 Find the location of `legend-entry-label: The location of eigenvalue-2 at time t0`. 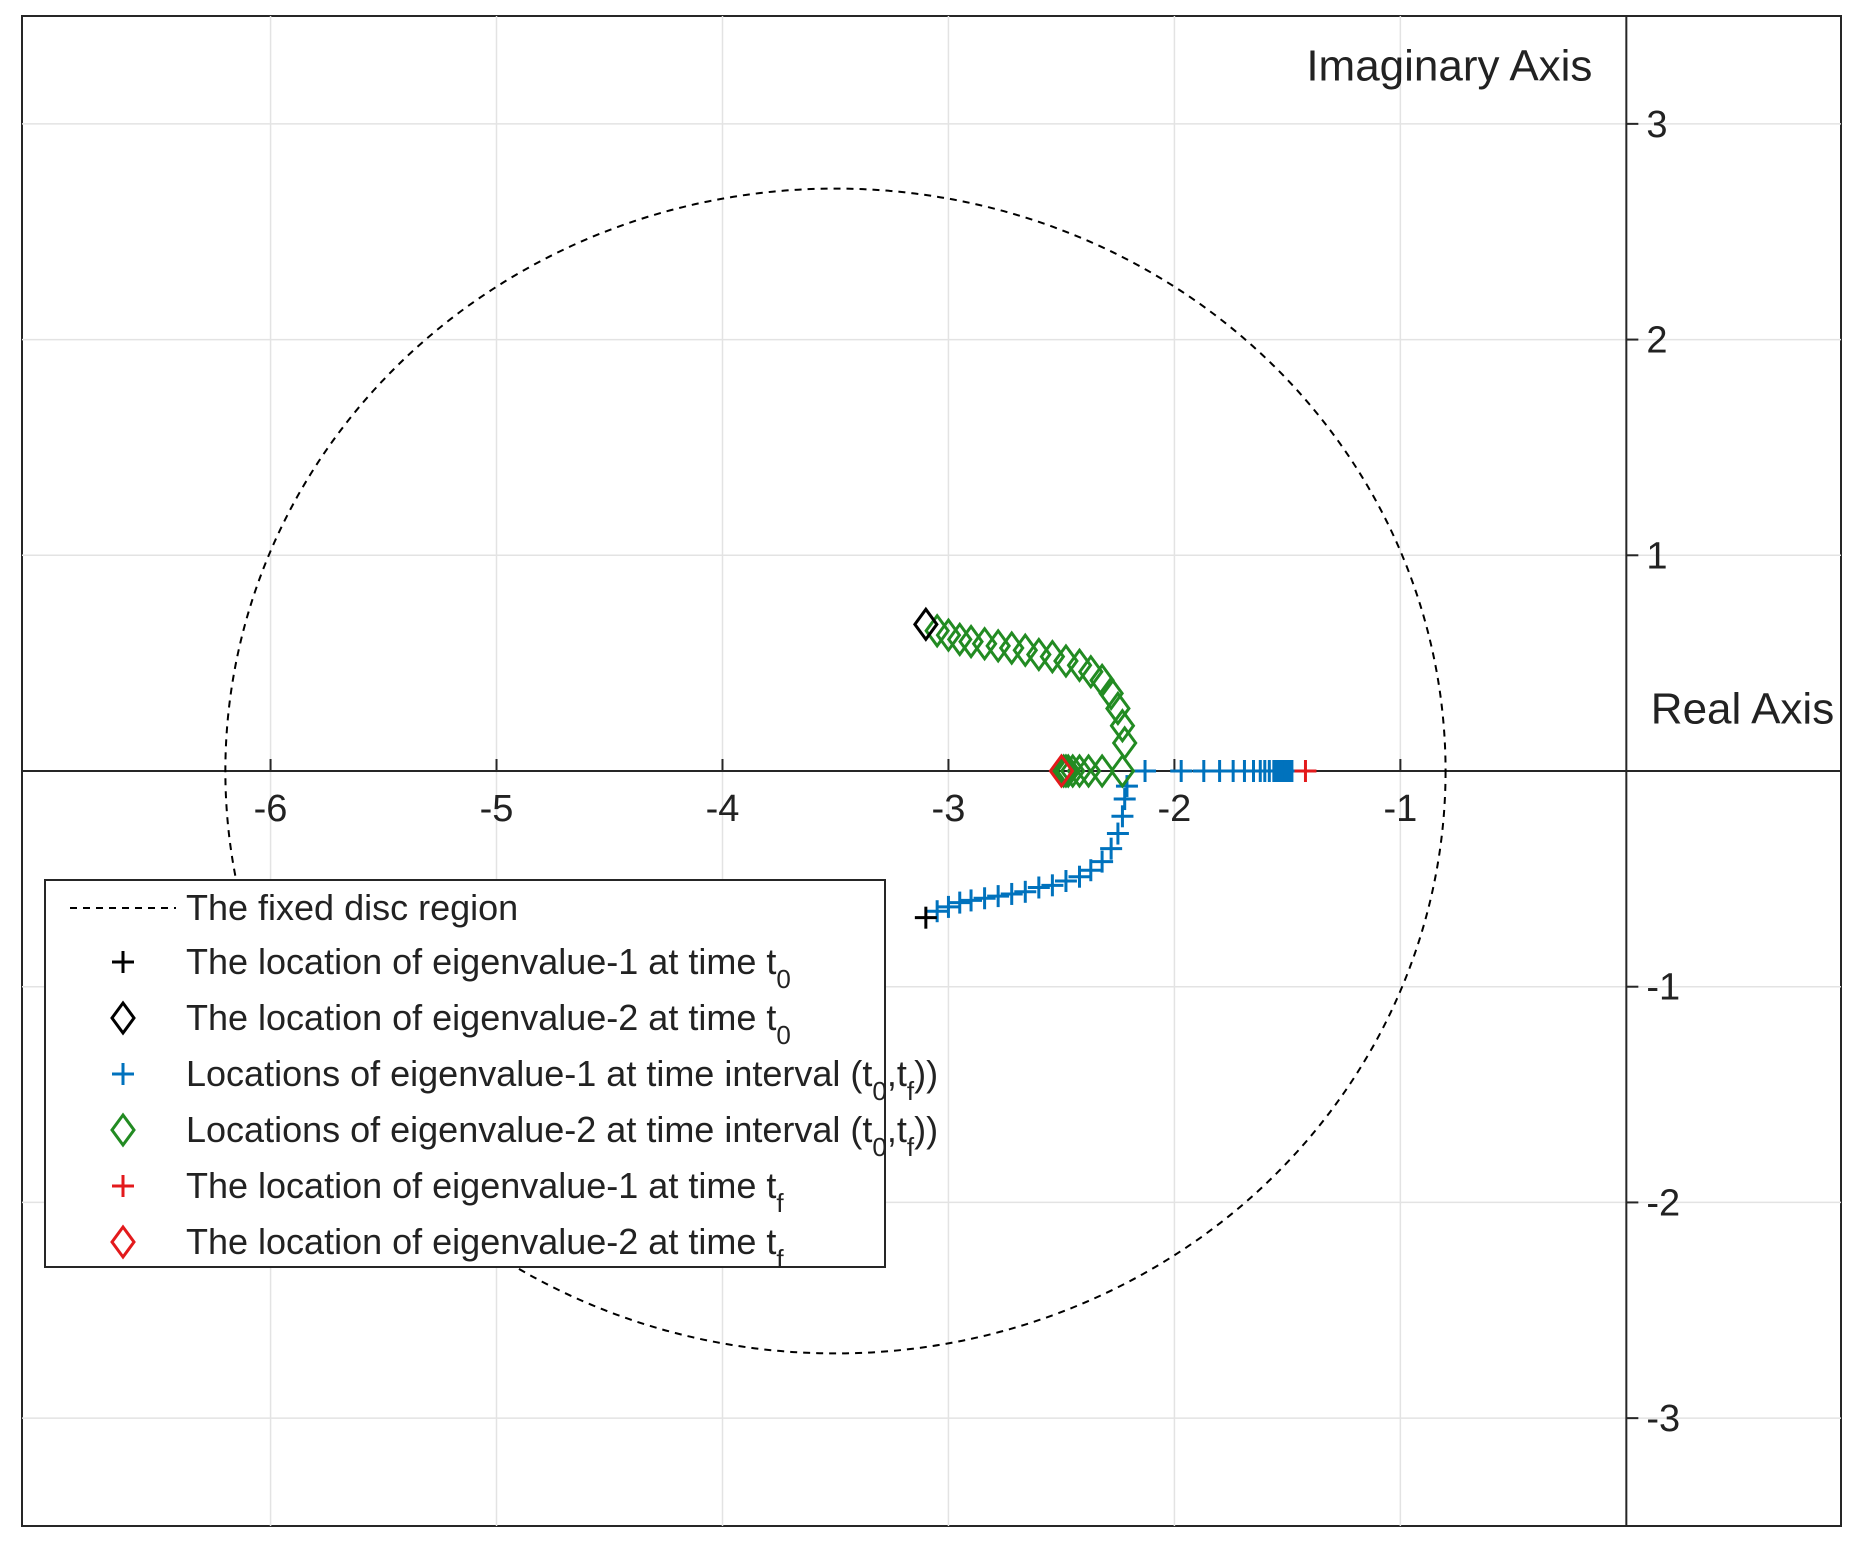

legend-entry-label: The location of eigenvalue-2 at time t0 is located at coordinates (488, 1023).